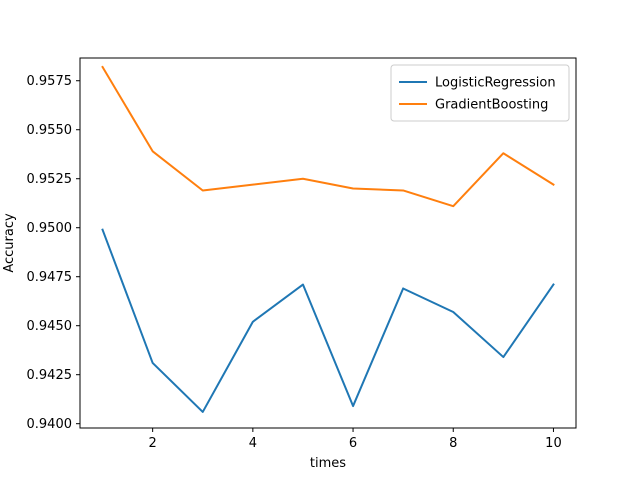 The height and width of the screenshot is (484, 640). I want to click on x-axis-label: times, so click(328, 463).